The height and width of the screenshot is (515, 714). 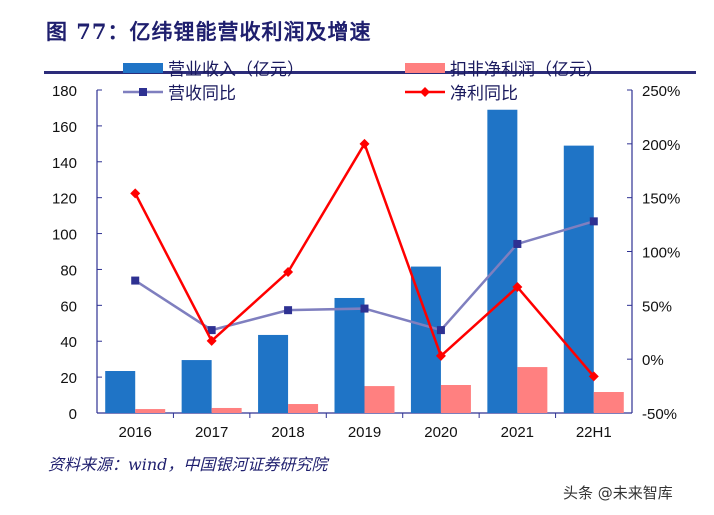 What do you see at coordinates (661, 145) in the screenshot?
I see `right-tick-label: 200%` at bounding box center [661, 145].